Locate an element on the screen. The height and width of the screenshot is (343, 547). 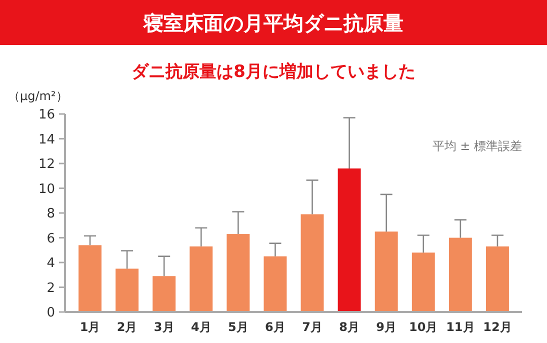
x-tick-label: 8月 is located at coordinates (349, 327).